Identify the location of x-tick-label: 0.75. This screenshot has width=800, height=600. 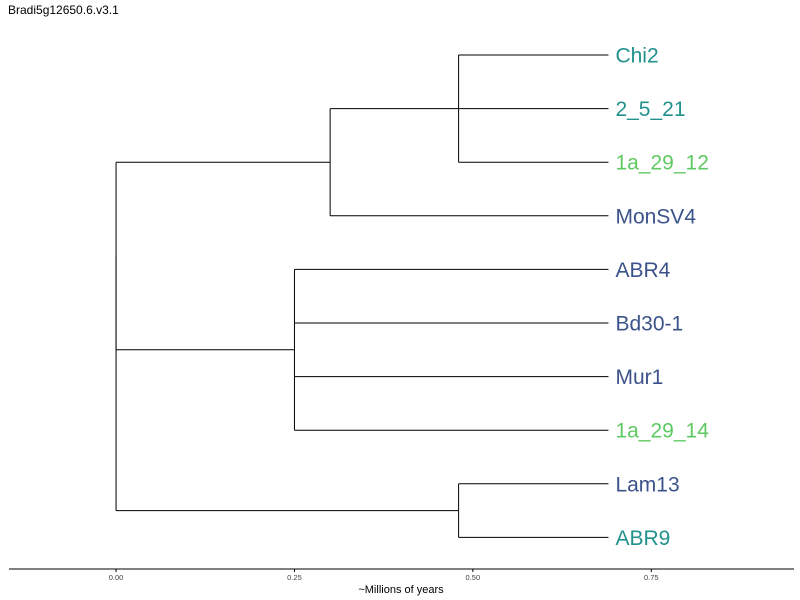
(651, 577).